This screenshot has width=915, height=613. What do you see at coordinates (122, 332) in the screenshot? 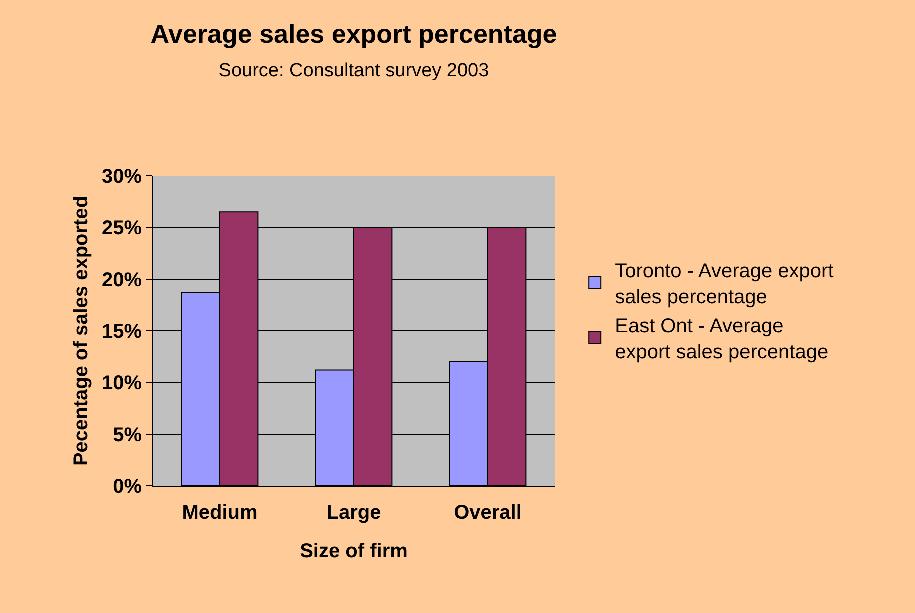
I see `y-tick-label: 15%` at bounding box center [122, 332].